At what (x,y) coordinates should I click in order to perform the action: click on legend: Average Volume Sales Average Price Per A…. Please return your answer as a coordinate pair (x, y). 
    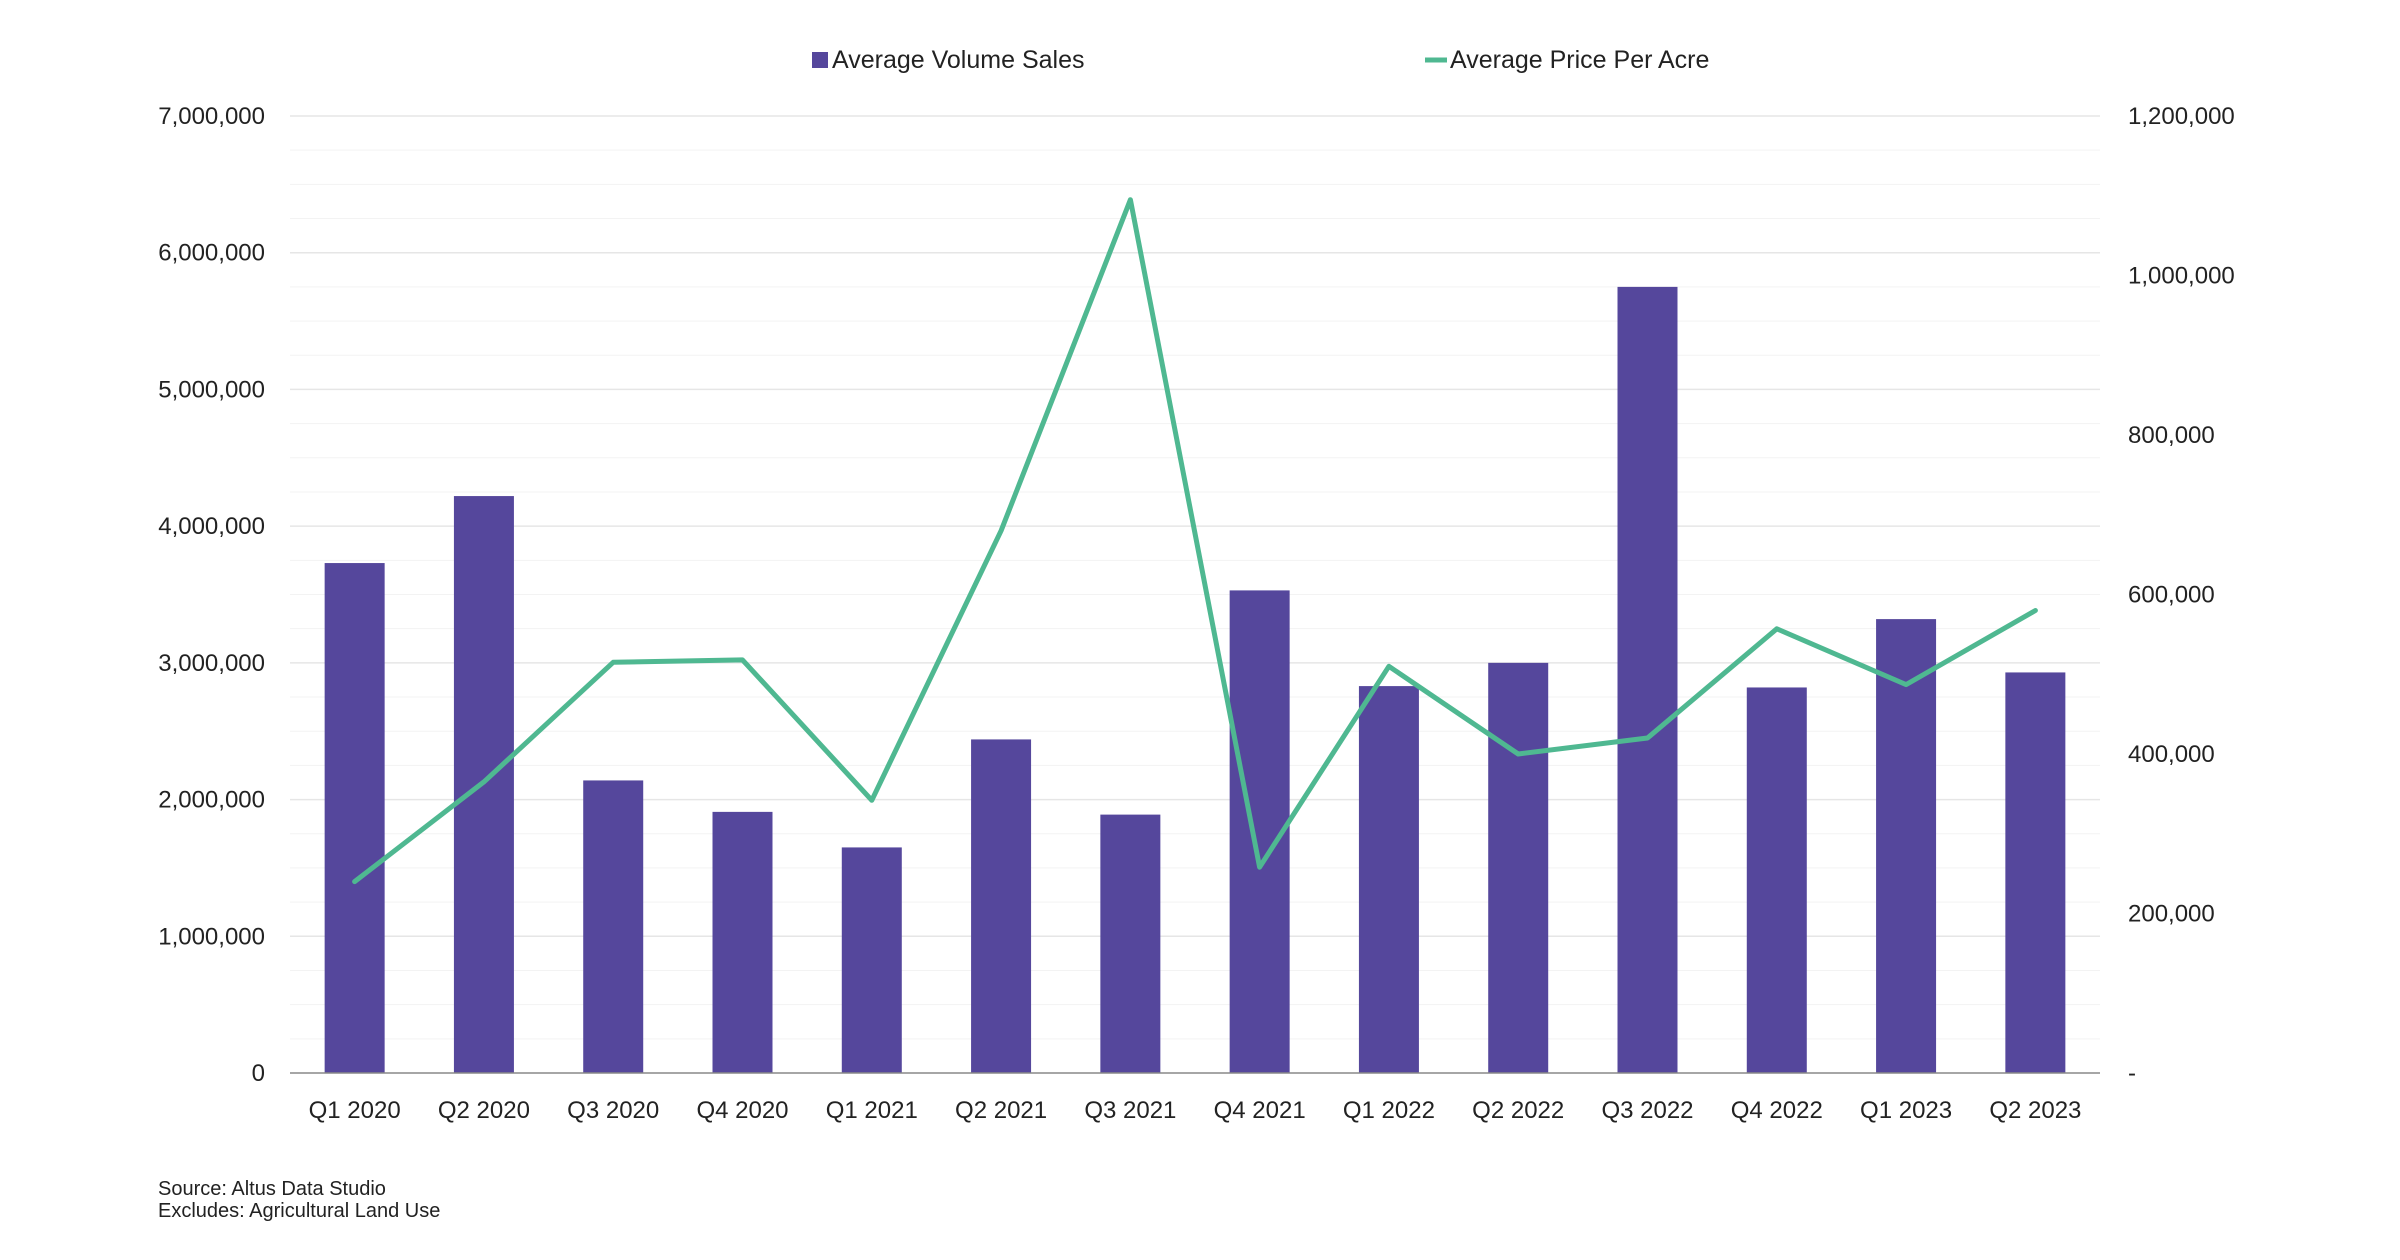
    Looking at the image, I should click on (1260, 60).